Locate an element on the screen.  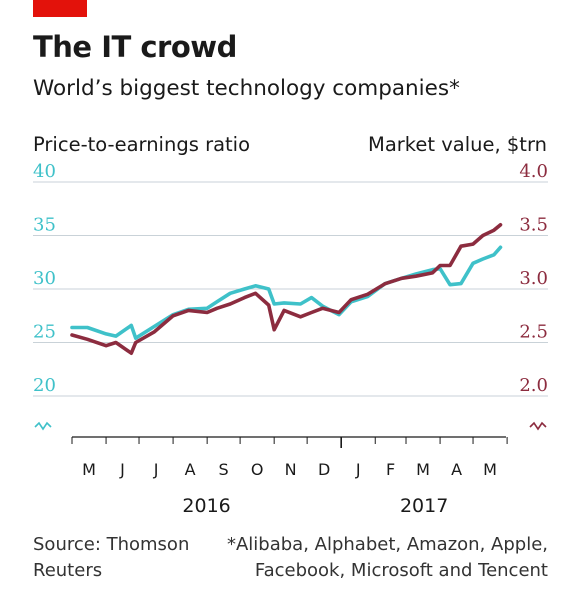
left-tick-label: 25 is located at coordinates (44, 332).